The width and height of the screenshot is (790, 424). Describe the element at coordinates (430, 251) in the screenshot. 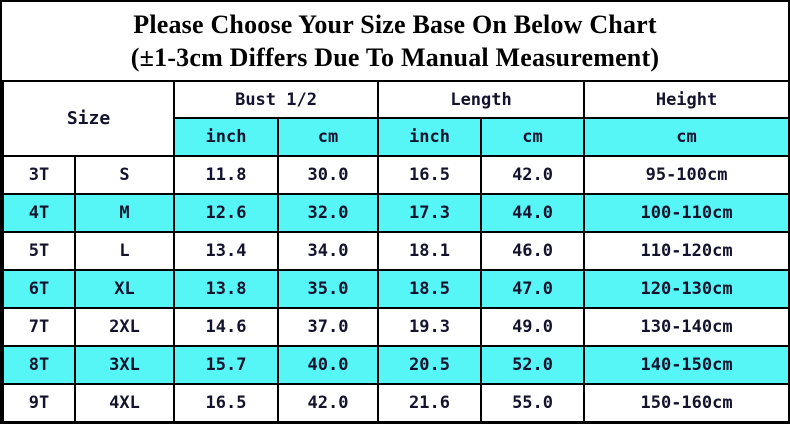

I see `cell-length-inch: 18.1` at that location.